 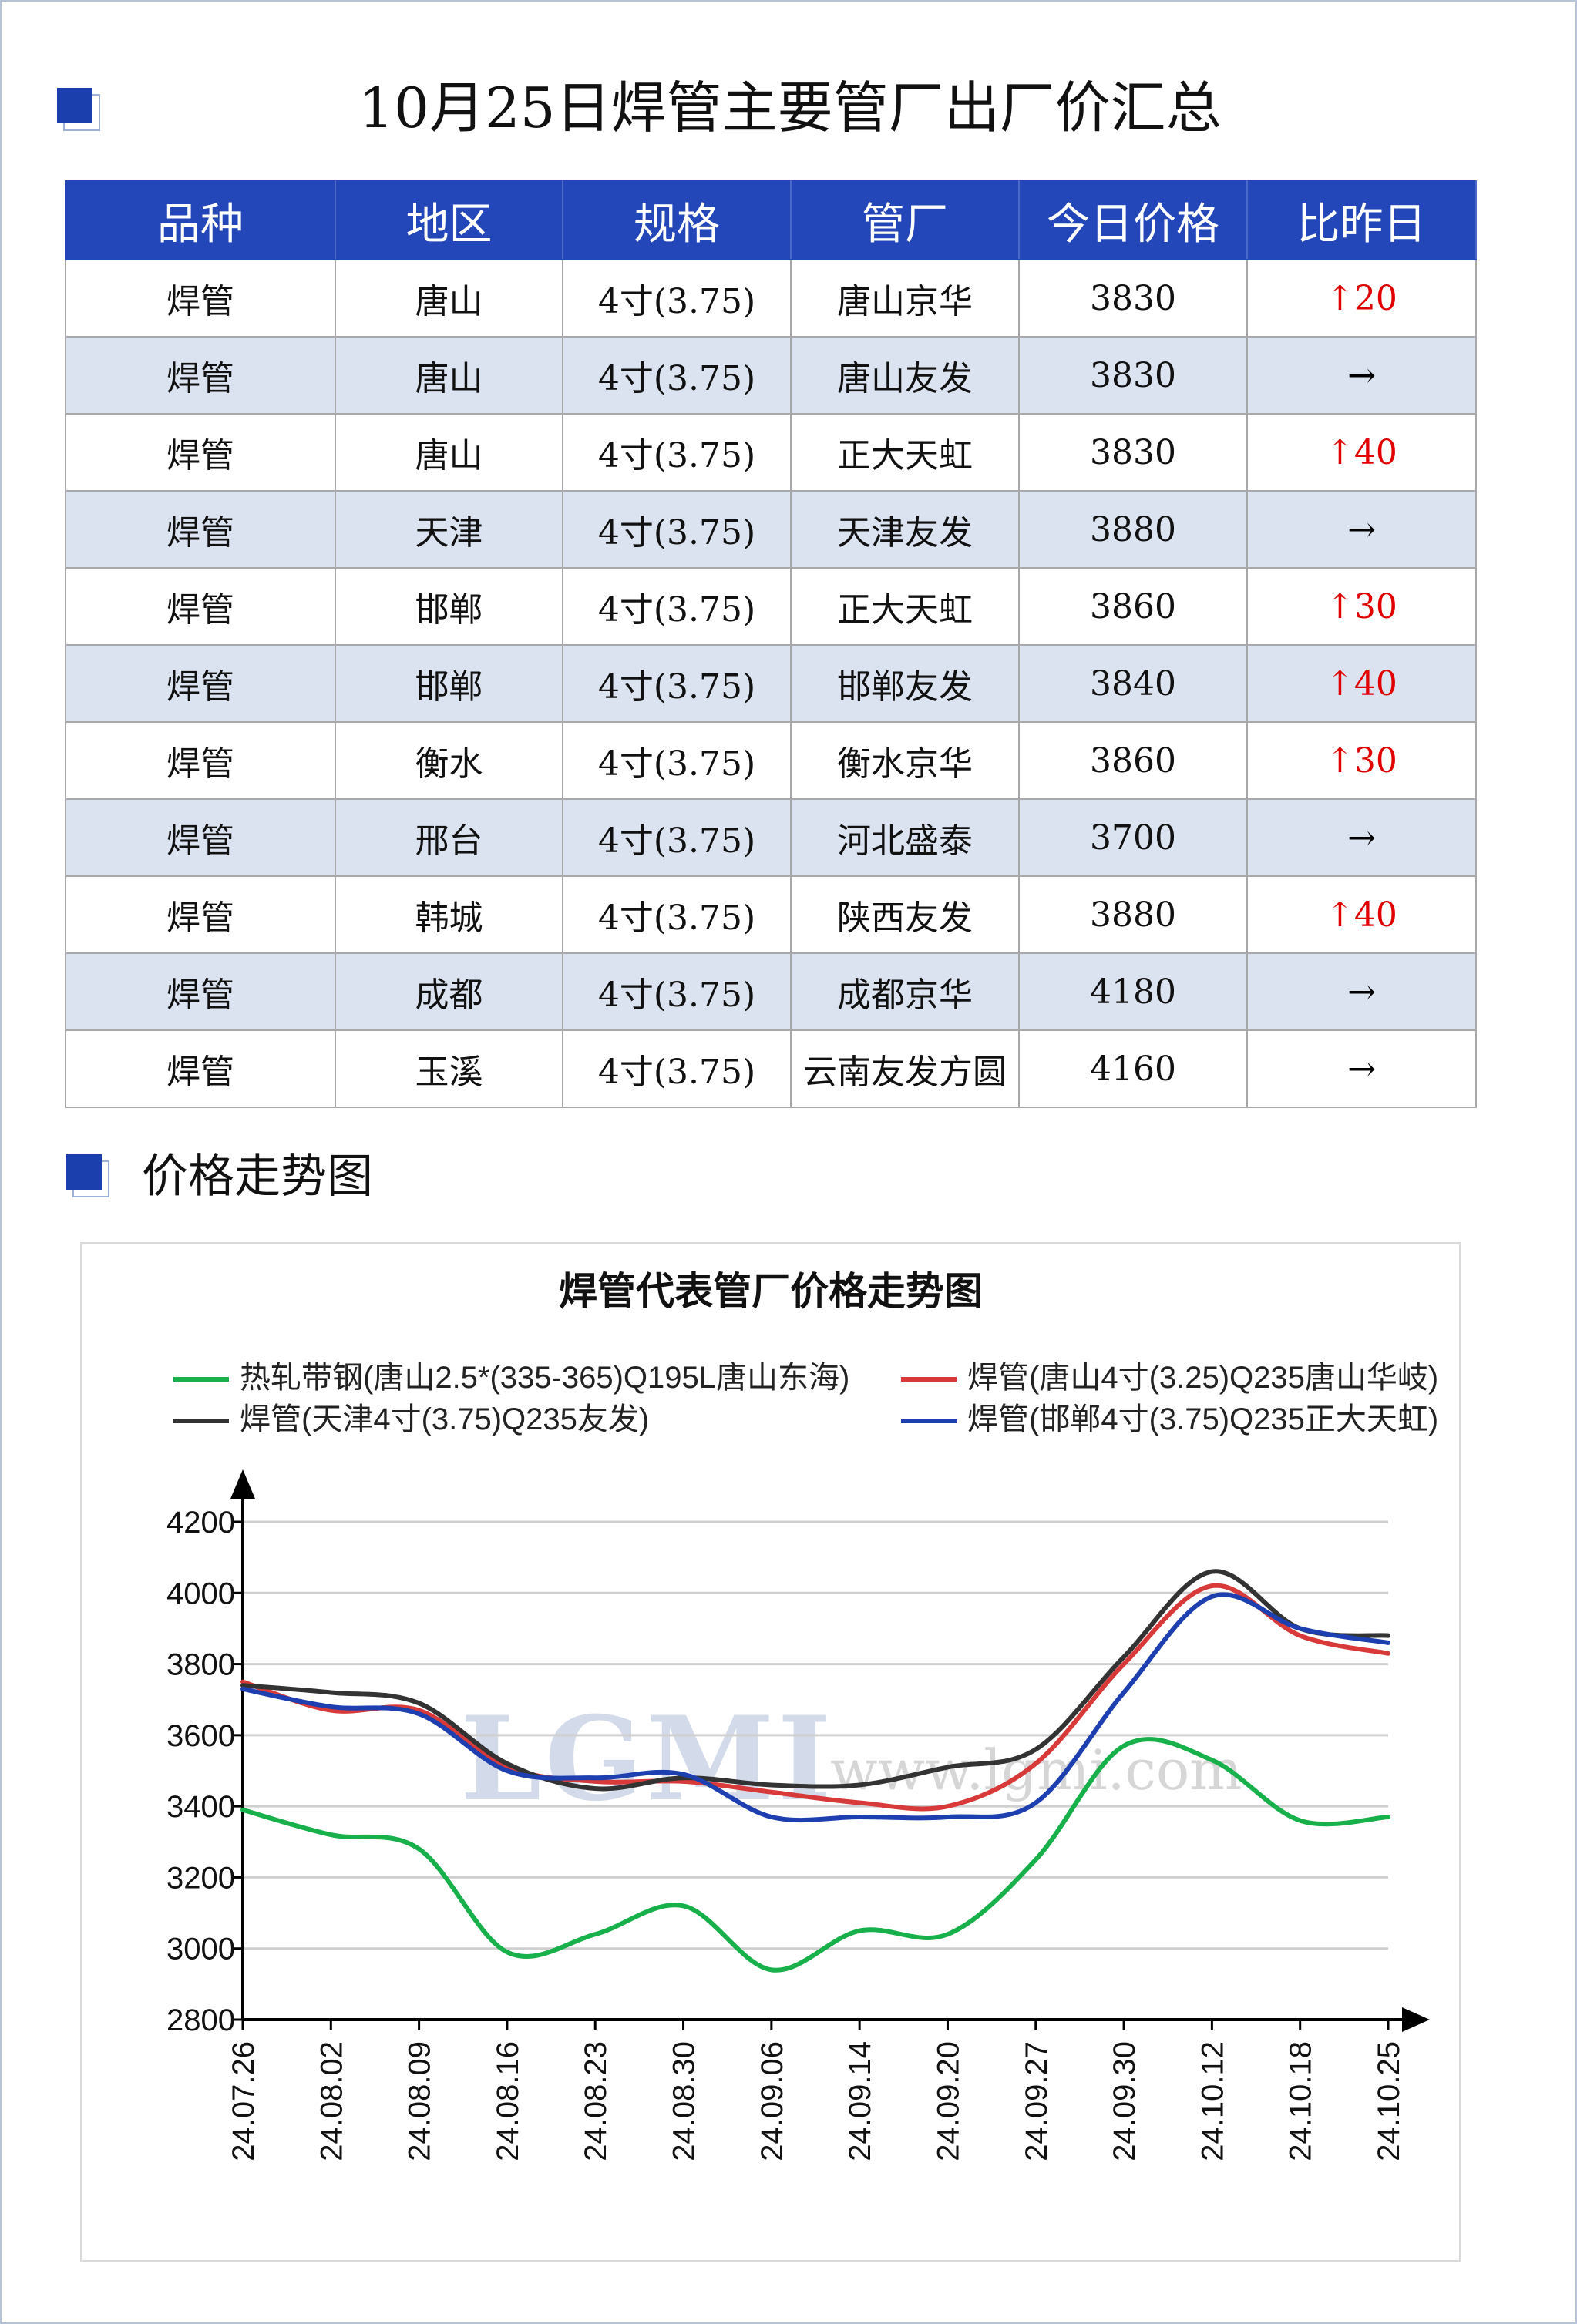 I want to click on table-row: 焊管 韩城 4寸(3.75) 陕西友发 3880 ↑40, so click(x=771, y=914).